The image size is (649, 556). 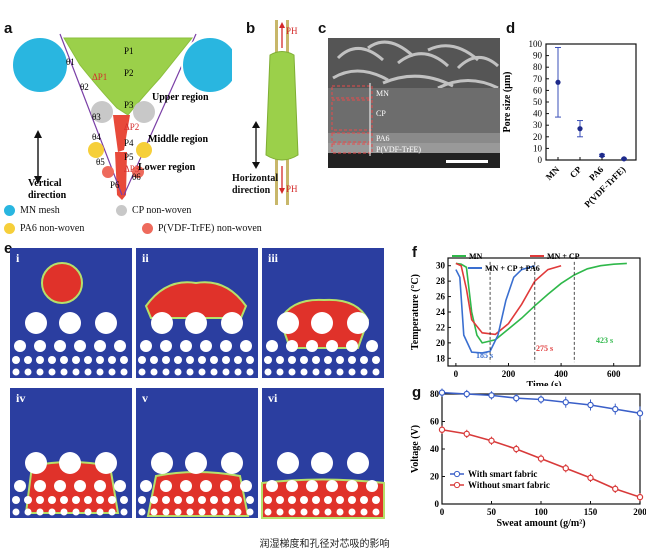 I want to click on label-theta5: θ5, so click(x=100, y=162).